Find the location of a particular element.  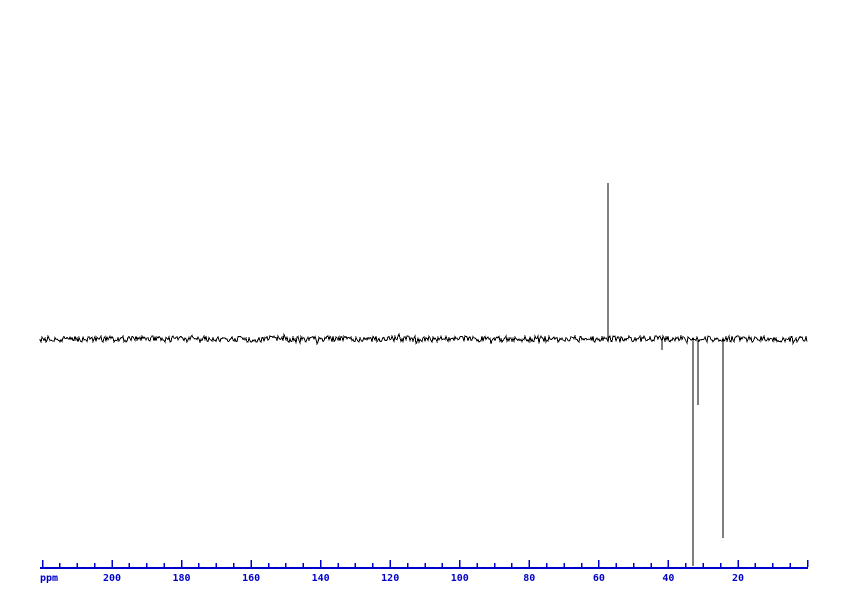

x-tick-label-40: 40 is located at coordinates (668, 578).